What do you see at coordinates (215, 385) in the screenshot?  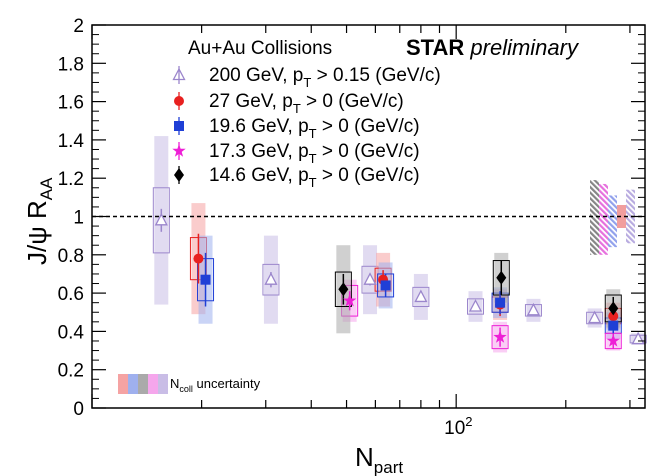 I see `ncoll-uncertainty-label: Ncoll uncertainty` at bounding box center [215, 385].